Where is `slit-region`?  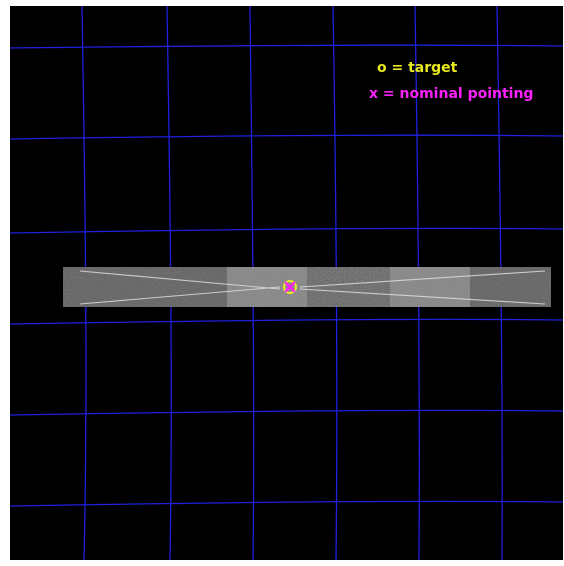 slit-region is located at coordinates (307, 287).